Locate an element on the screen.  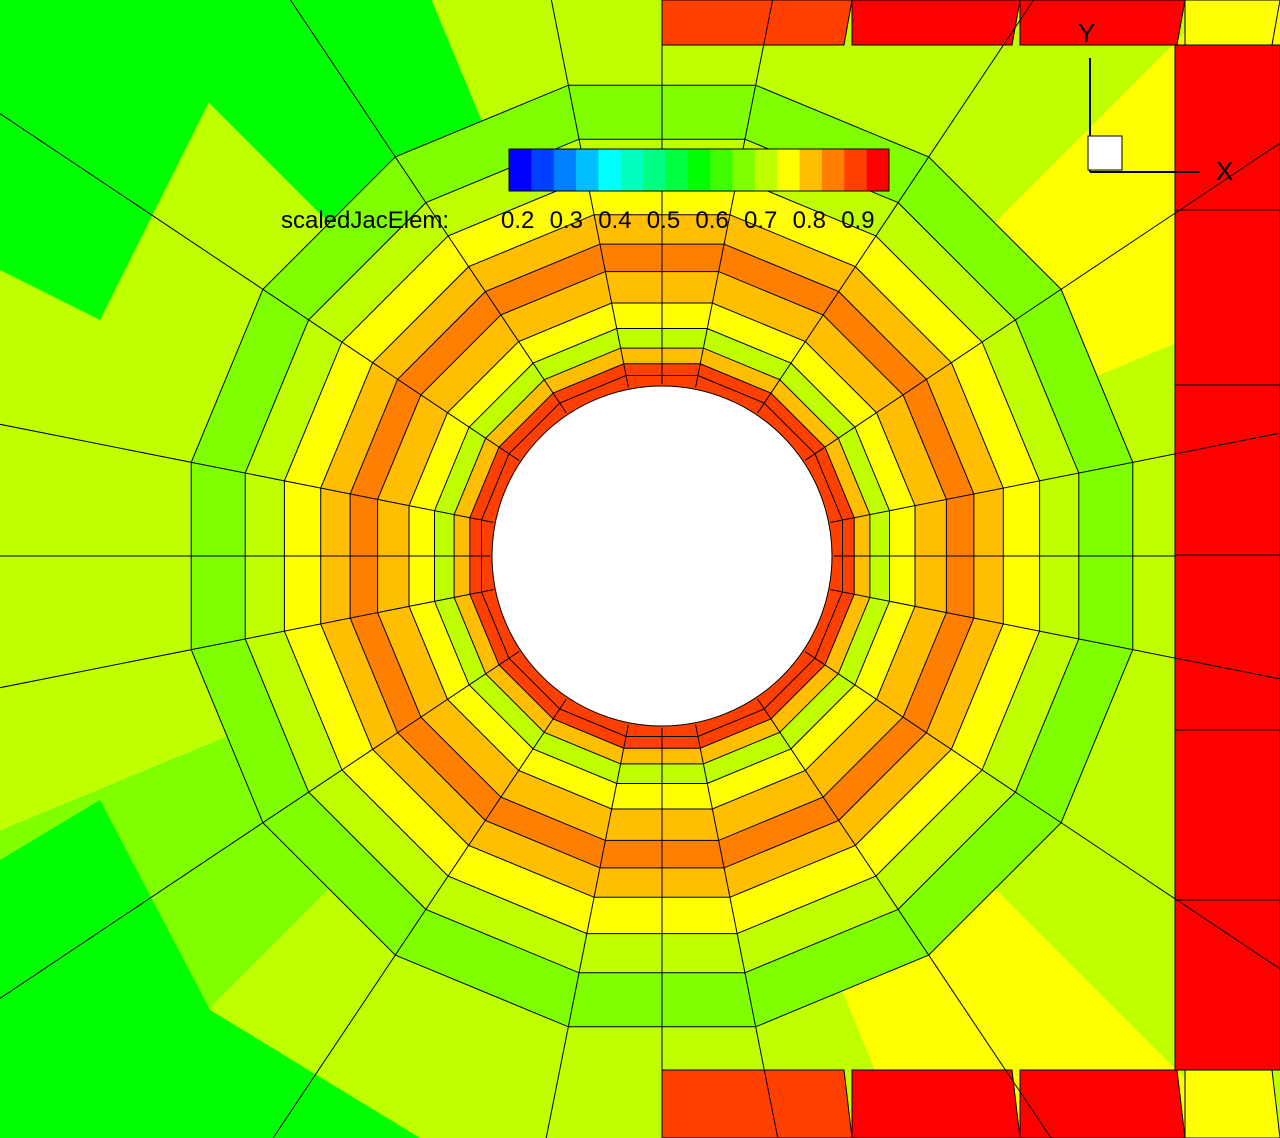
color-legend: scaledJacElem: 0.2 0.3 0.4 0.5 0.6 0.7 0.8 0.9 is located at coordinates (585, 191).